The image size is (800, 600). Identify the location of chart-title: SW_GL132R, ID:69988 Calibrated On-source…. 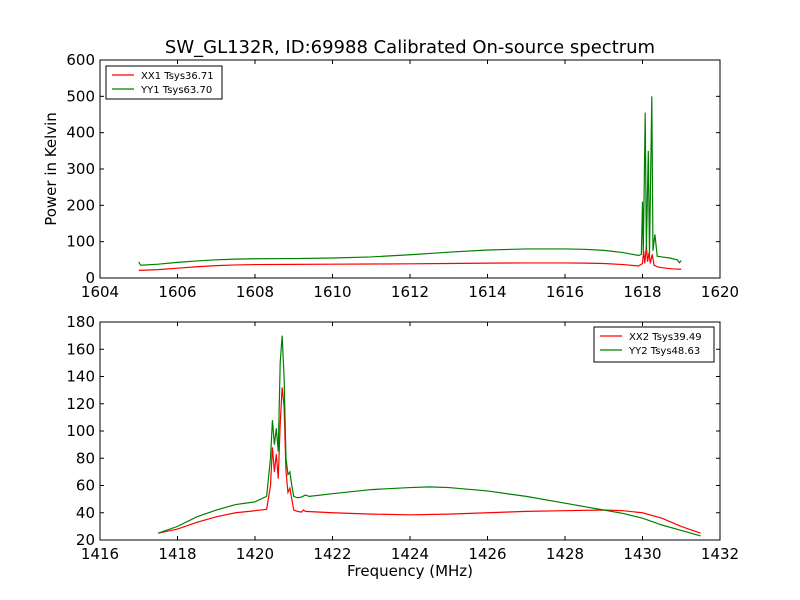
(410, 47).